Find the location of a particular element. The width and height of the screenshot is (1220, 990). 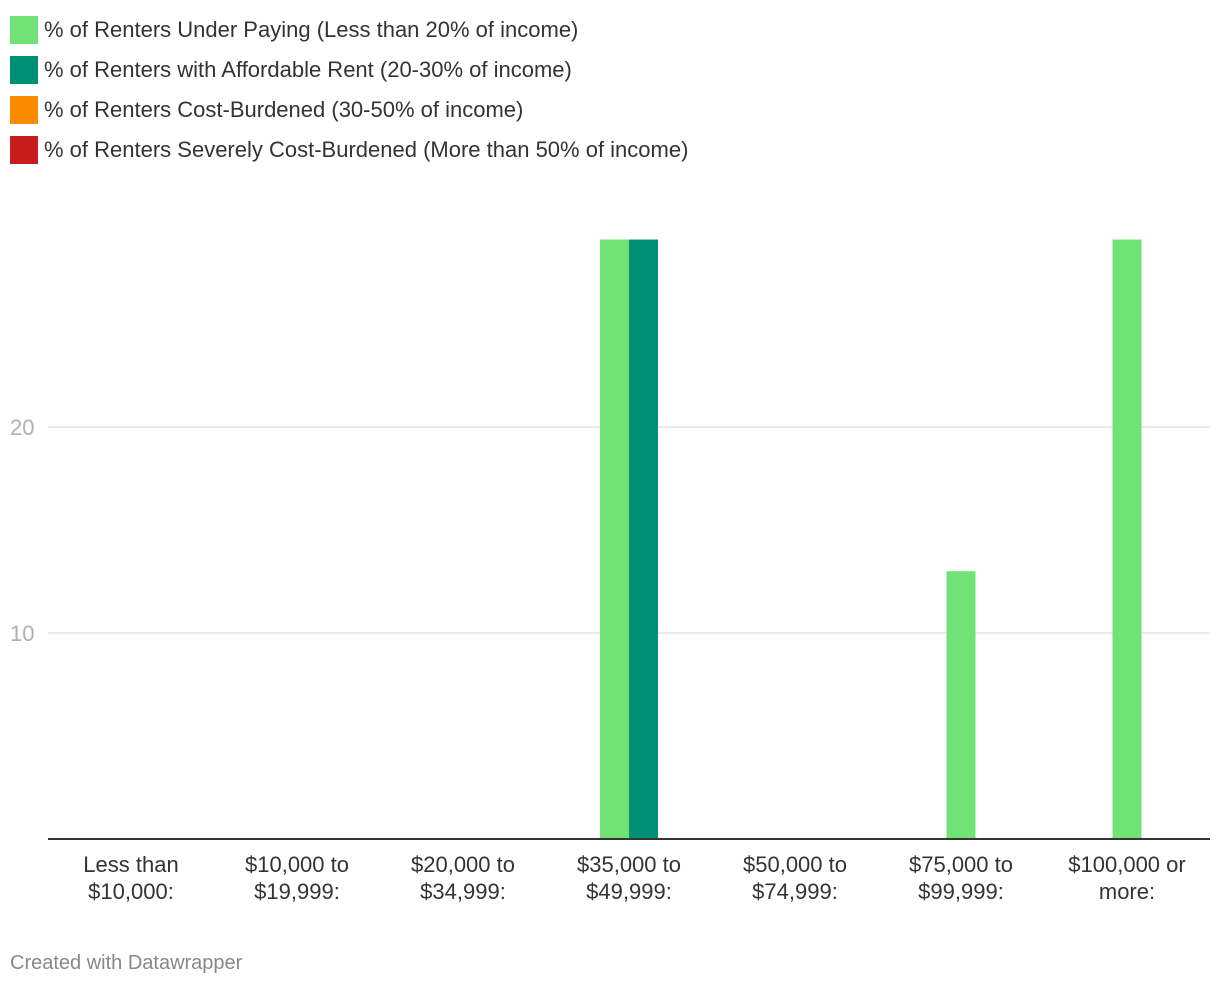

x-tick-label: Less than $10,000: is located at coordinates (130, 878).